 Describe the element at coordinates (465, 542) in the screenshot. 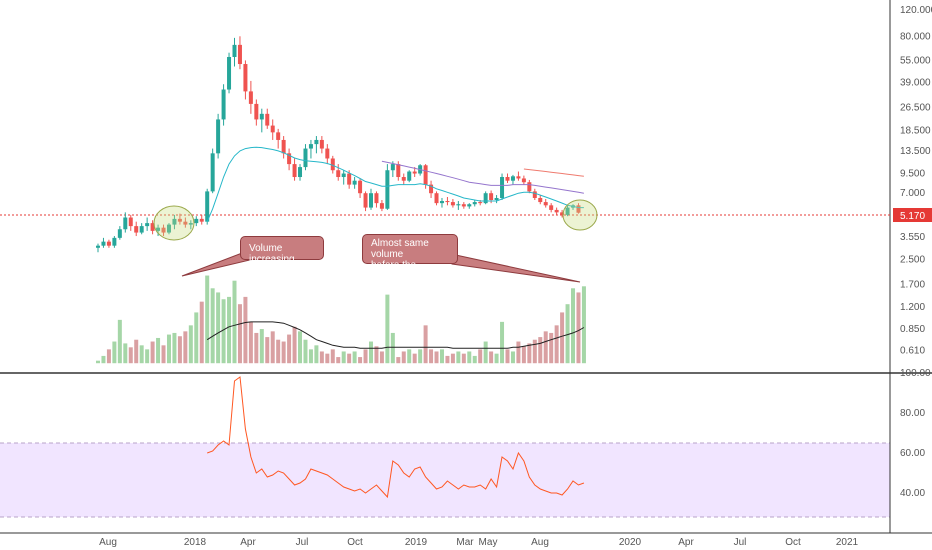

I see `time-axis-label: Mar` at that location.